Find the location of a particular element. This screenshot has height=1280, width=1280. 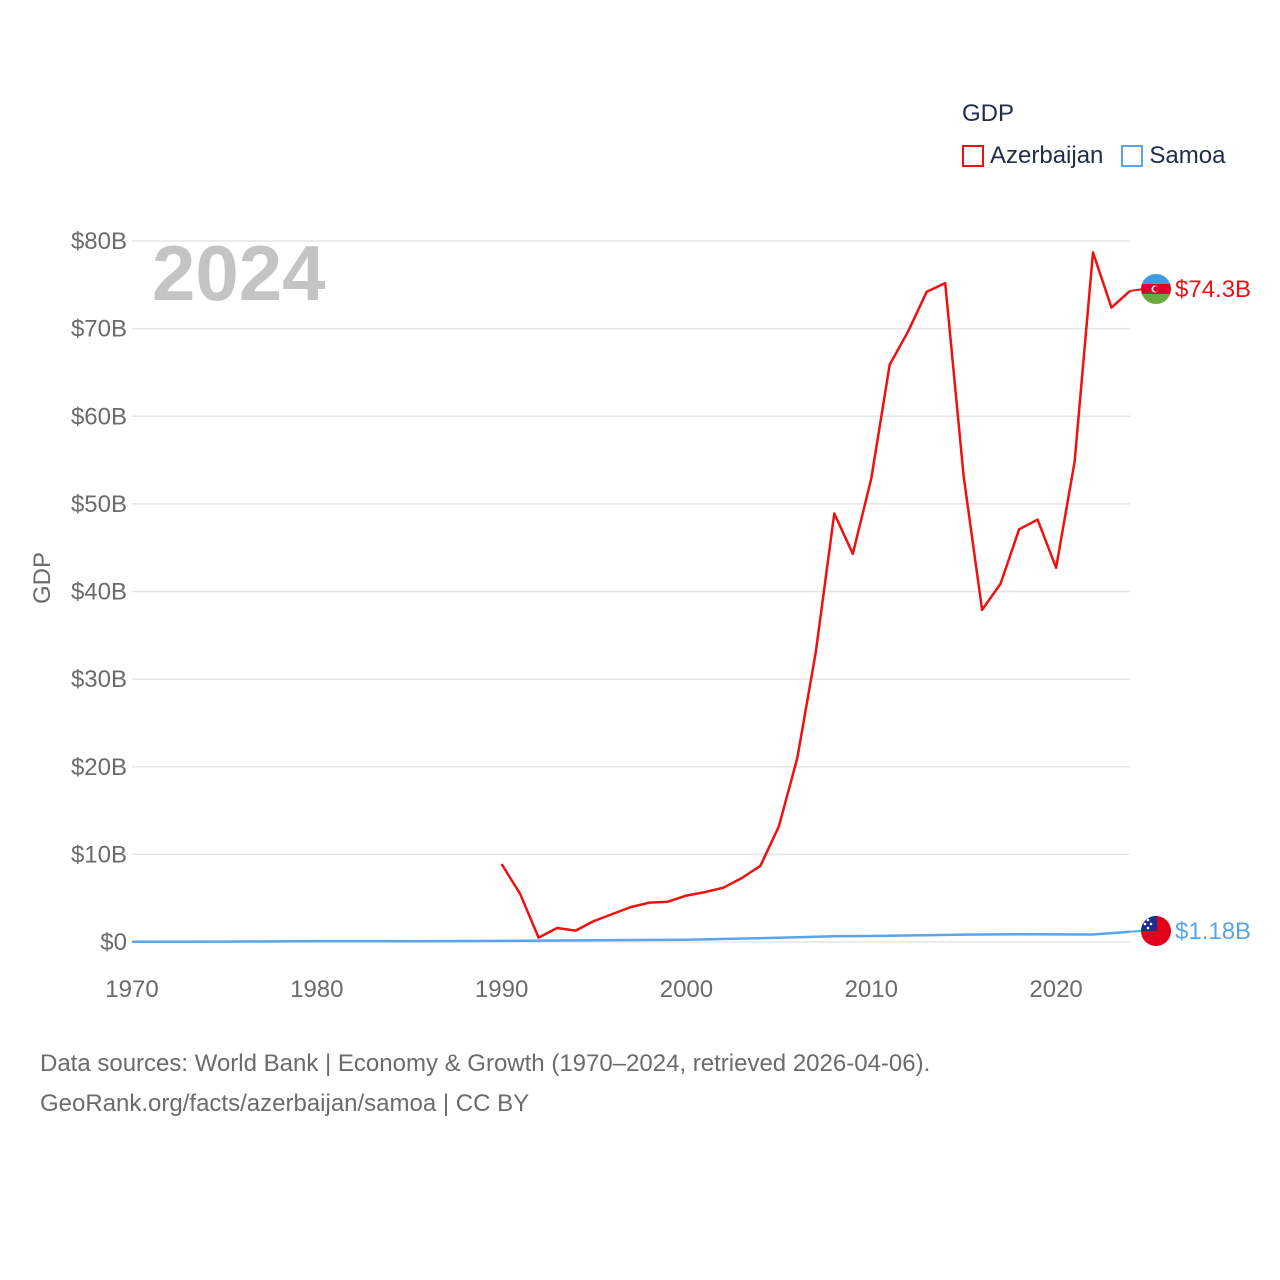

x-tick-label: 2010 is located at coordinates (871, 989).